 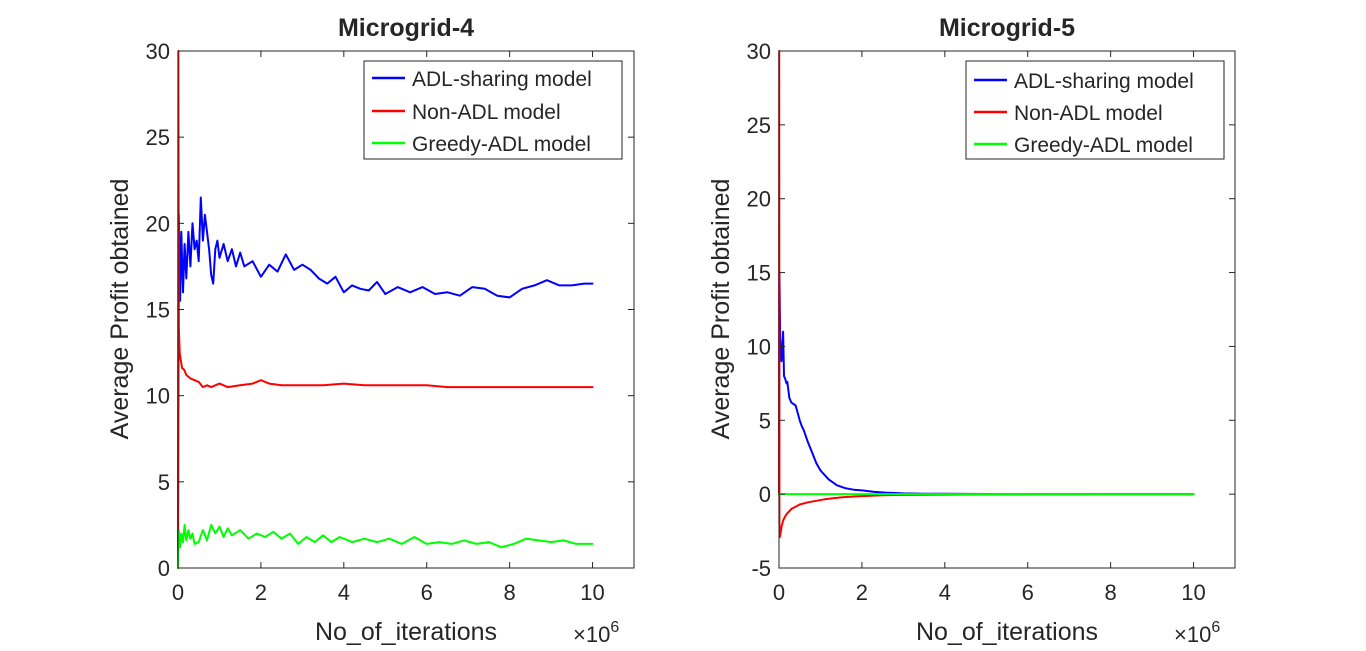 I want to click on chart-title: Microgrid-4, so click(x=406, y=28).